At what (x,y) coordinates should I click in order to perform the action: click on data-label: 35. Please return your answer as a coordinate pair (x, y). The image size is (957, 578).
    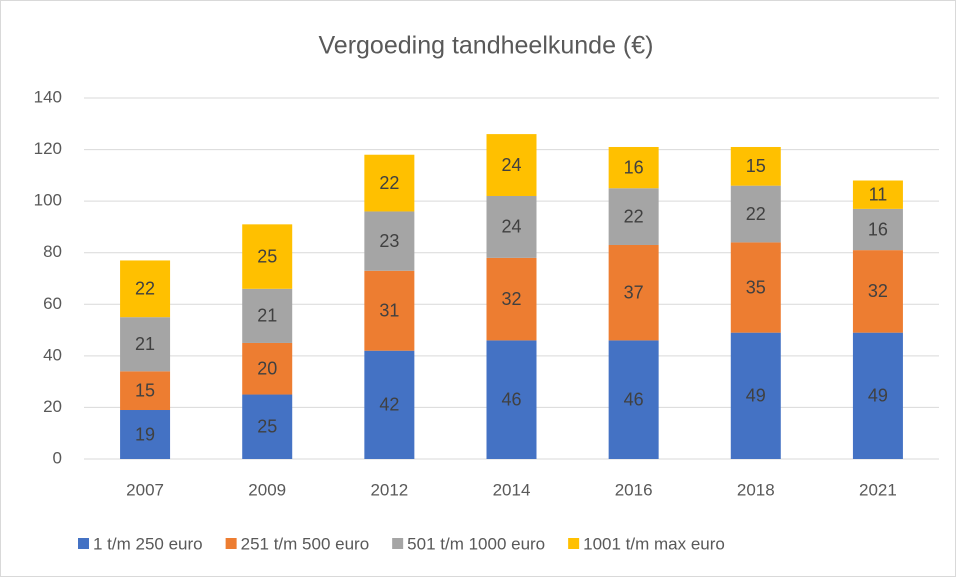
    Looking at the image, I should click on (756, 287).